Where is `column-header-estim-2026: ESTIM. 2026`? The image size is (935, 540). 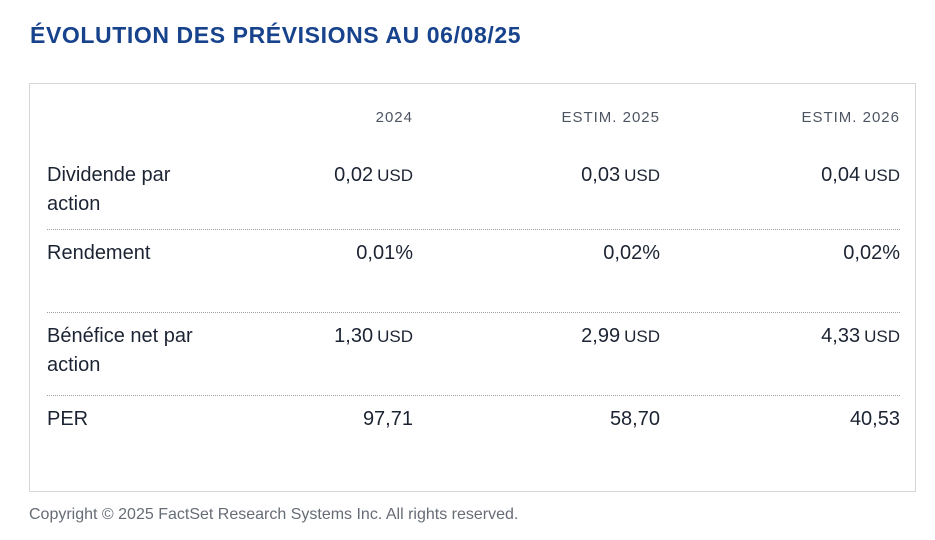 column-header-estim-2026: ESTIM. 2026 is located at coordinates (850, 117).